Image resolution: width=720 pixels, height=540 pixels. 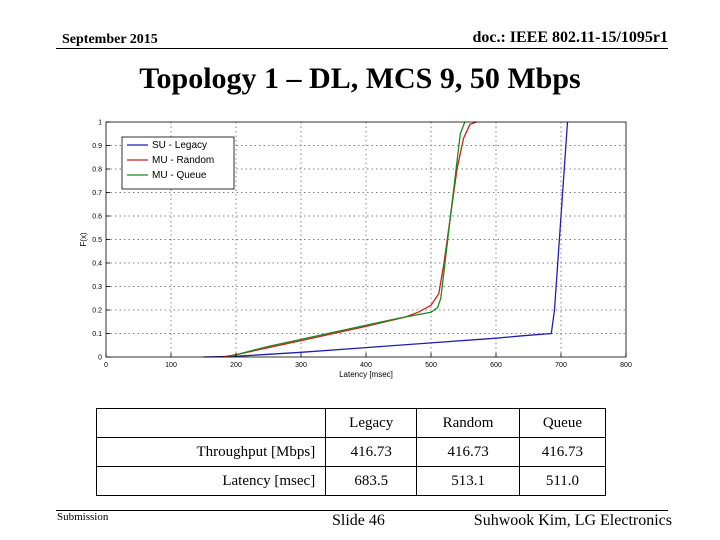 I want to click on y-tick-label: 1, so click(x=100, y=123).